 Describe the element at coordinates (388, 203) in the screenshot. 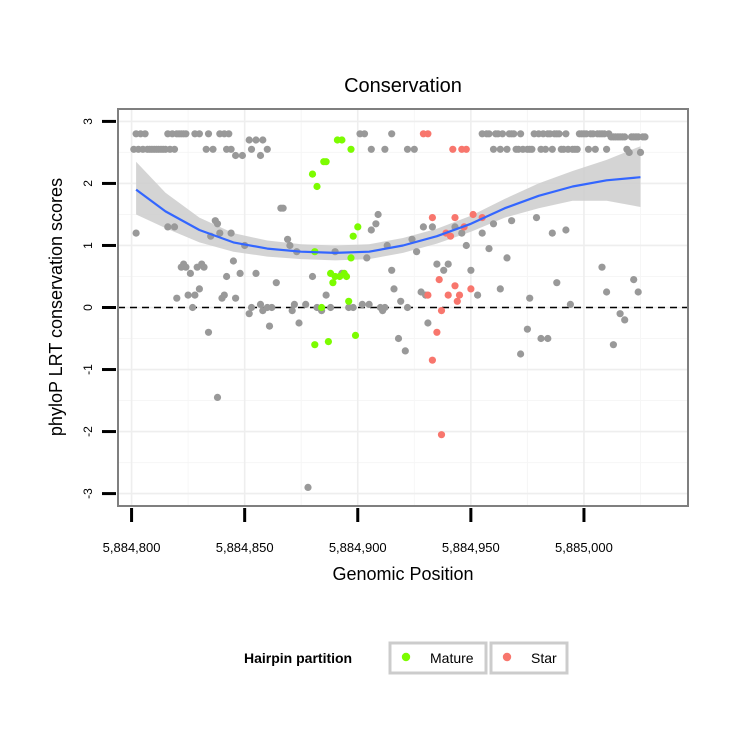

I see `confidence-ribbon-layer` at that location.